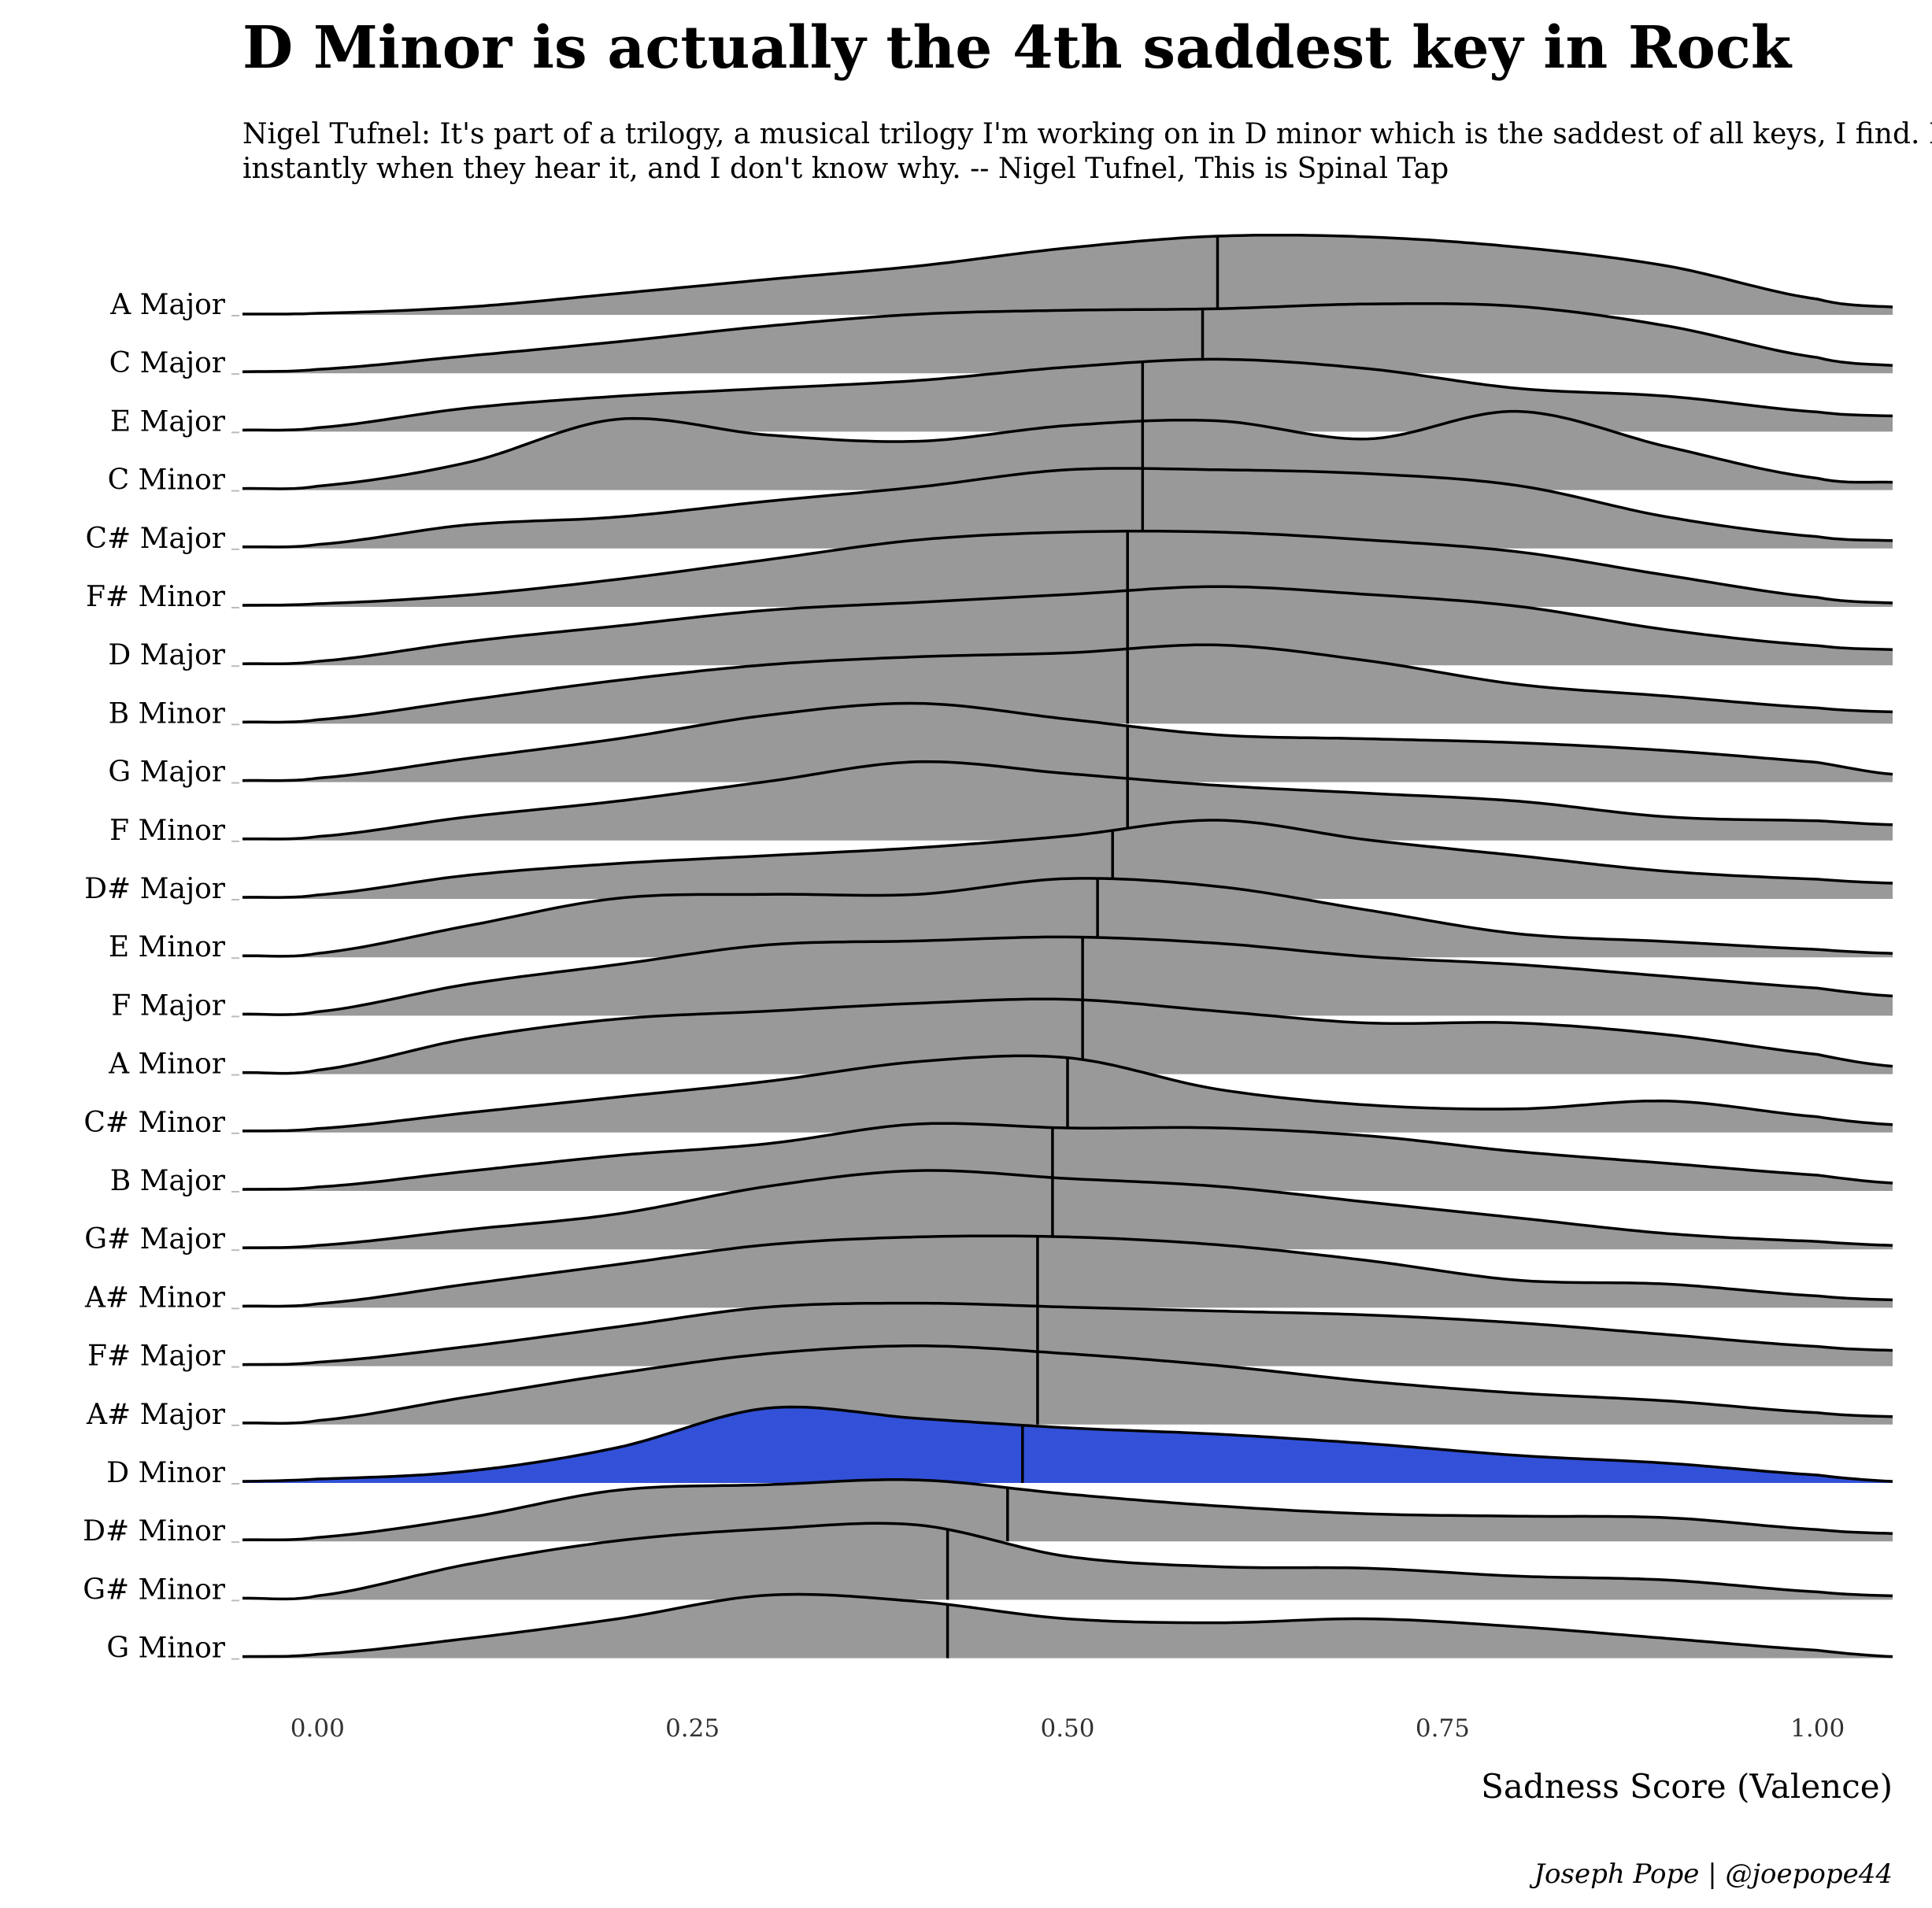 The width and height of the screenshot is (1932, 1908). What do you see at coordinates (166, 655) in the screenshot?
I see `y-label: D Major` at bounding box center [166, 655].